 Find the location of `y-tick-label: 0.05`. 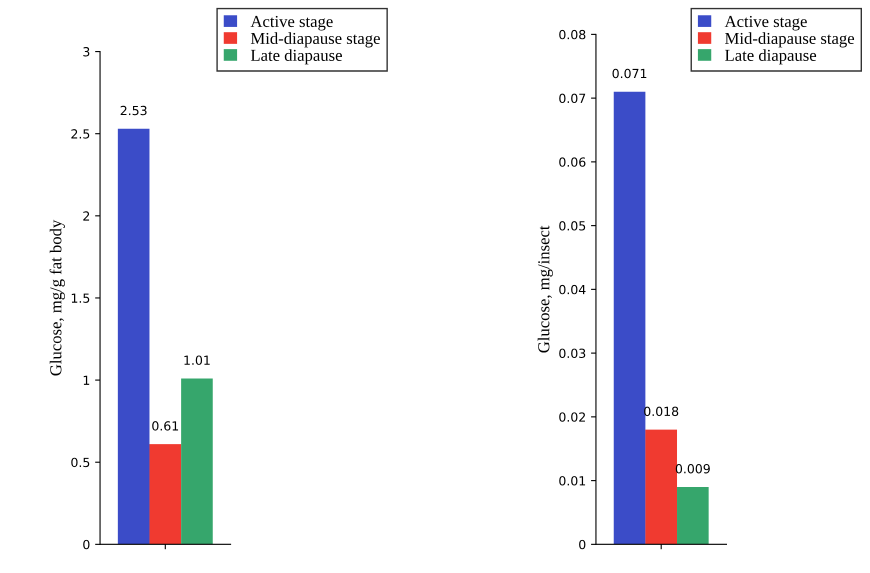

y-tick-label: 0.05 is located at coordinates (572, 226).